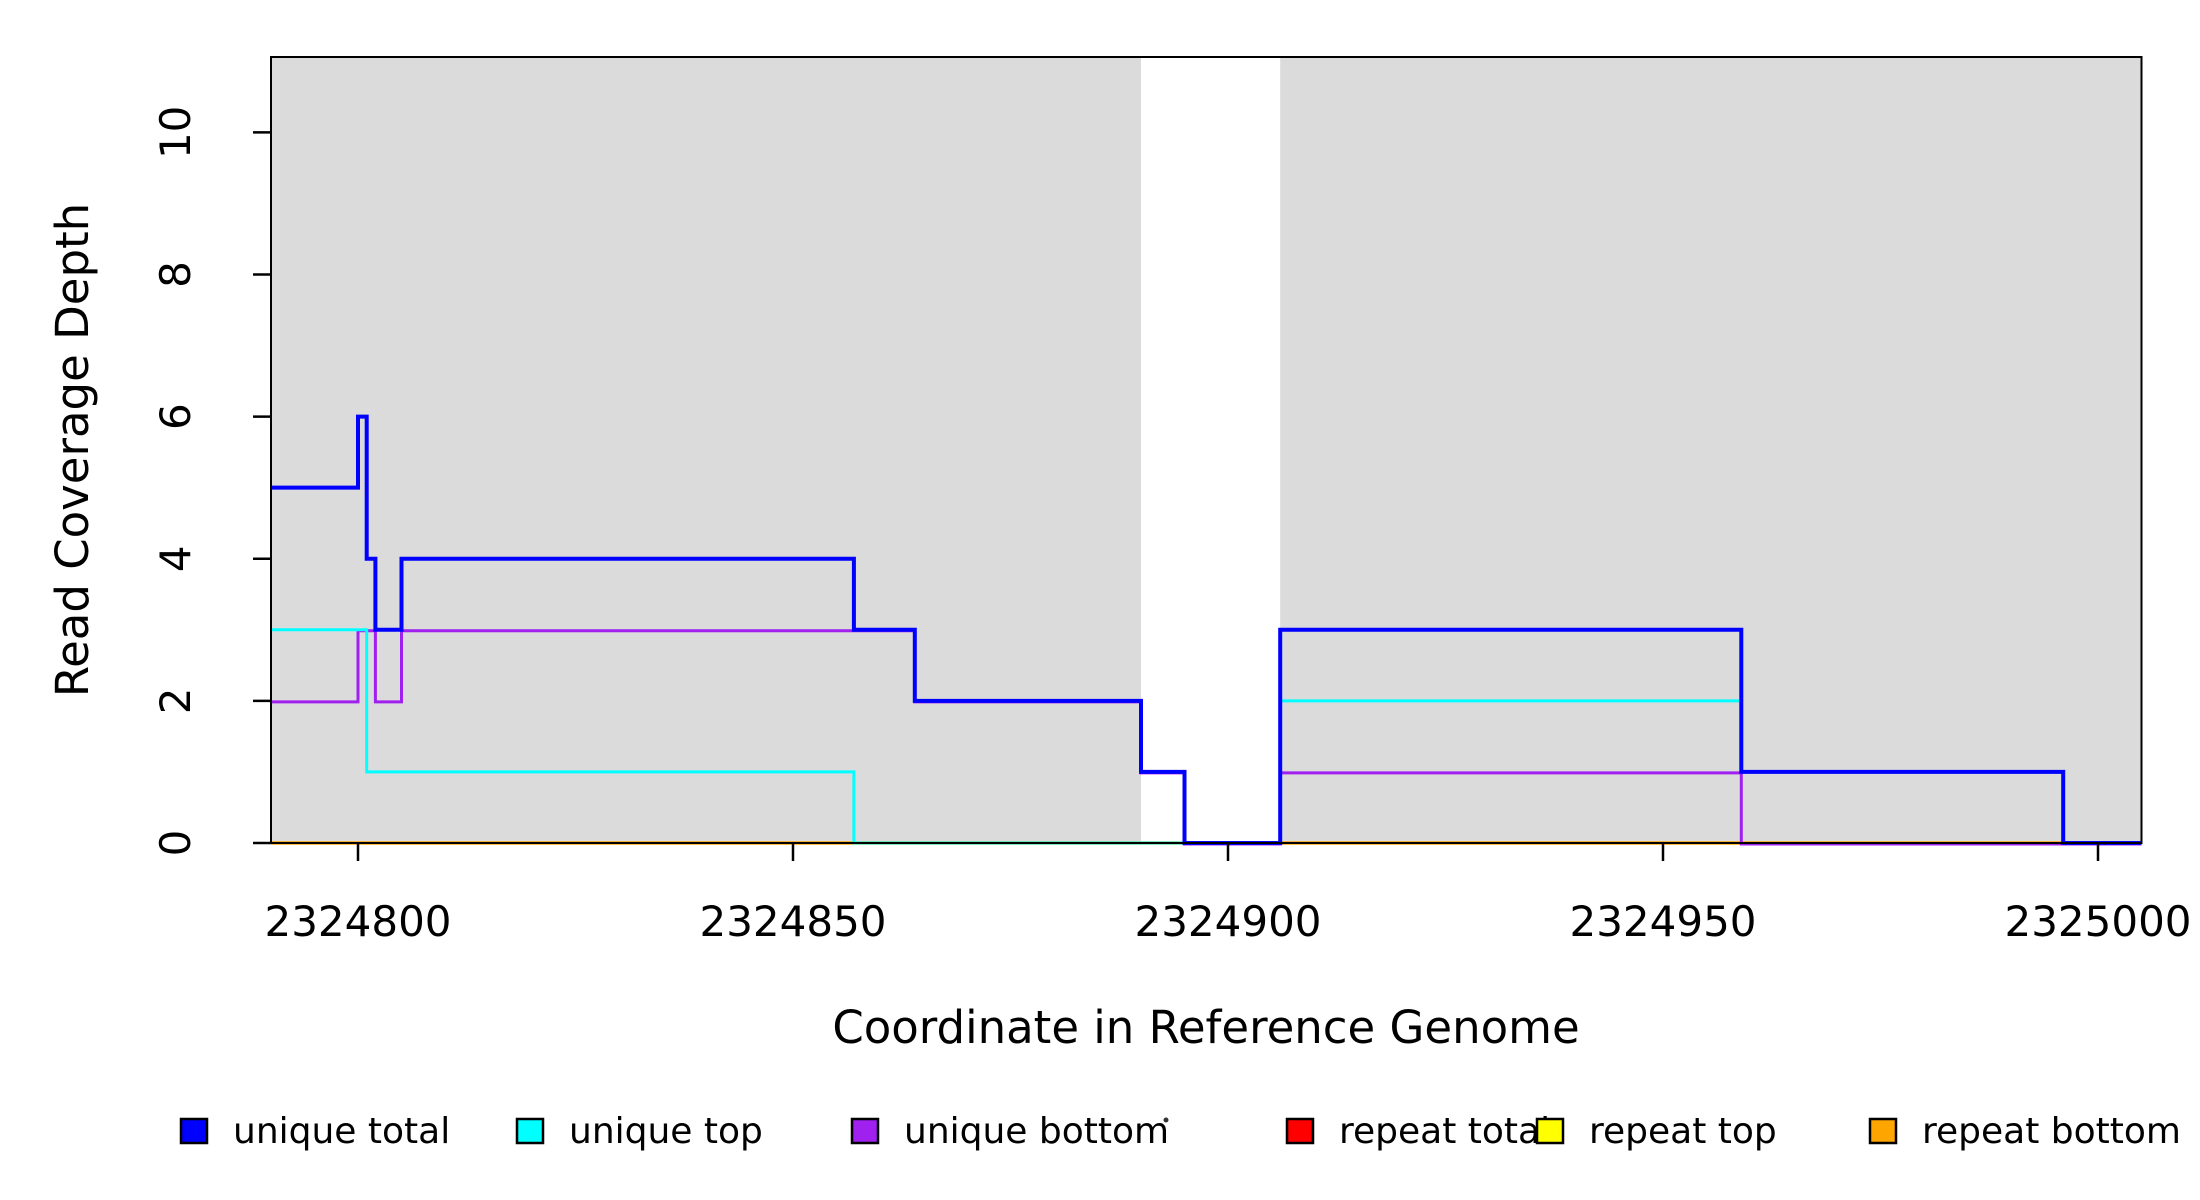  I want to click on x-axis-title: Coordinate in Reference Genome, so click(1205, 1027).